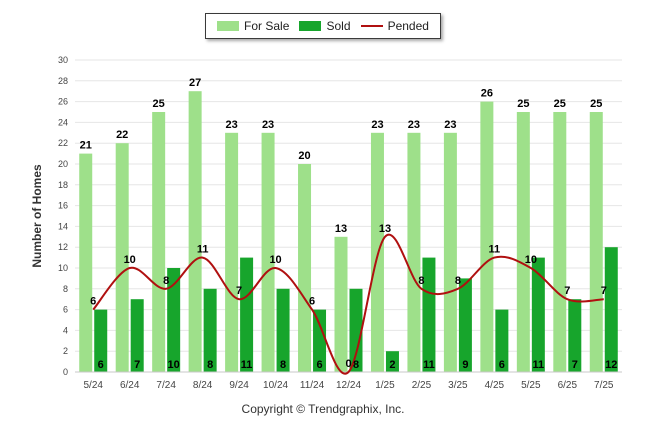 This screenshot has height=434, width=646. Describe the element at coordinates (568, 385) in the screenshot. I see `x-tick-label: 6/25` at that location.